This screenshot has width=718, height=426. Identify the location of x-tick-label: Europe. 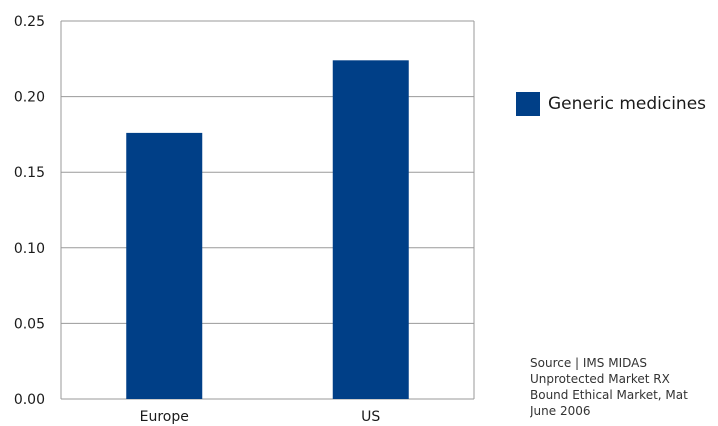
(164, 417).